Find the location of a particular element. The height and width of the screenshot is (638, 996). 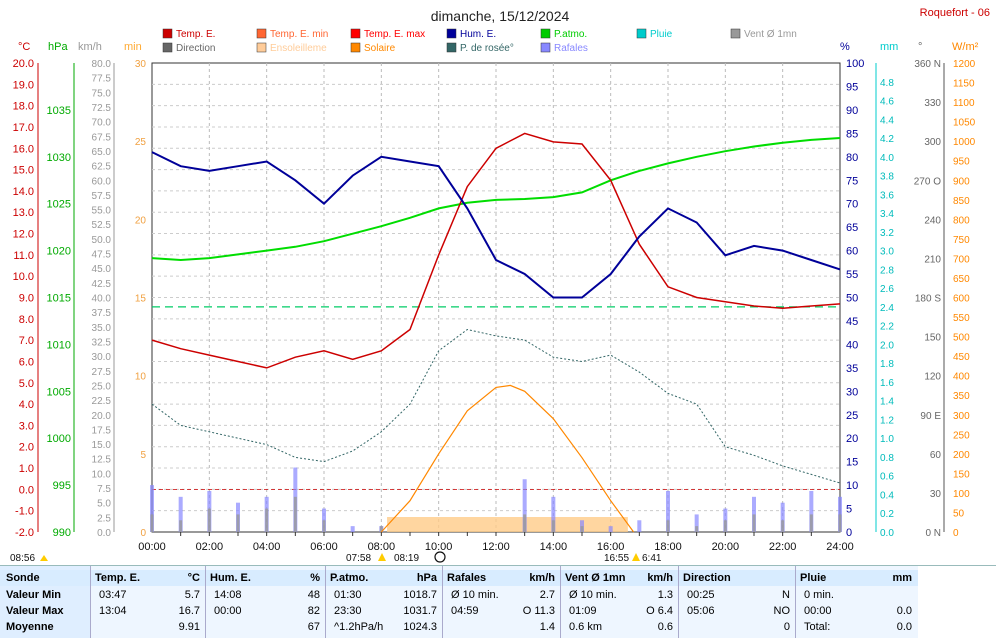

solar-tick-label: 1200 is located at coordinates (964, 64).